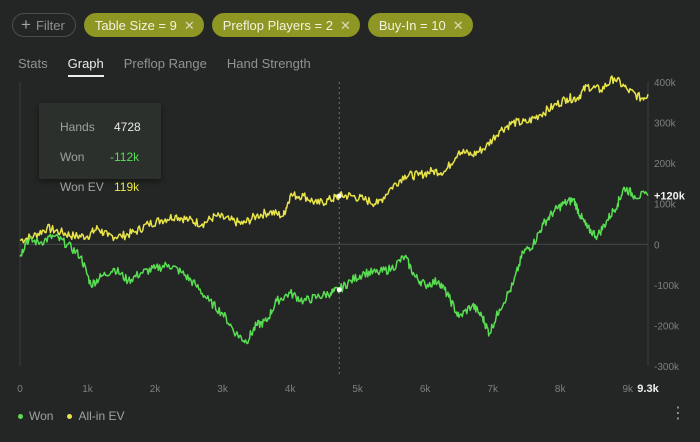  Describe the element at coordinates (135, 25) in the screenshot. I see `chip-label: Table Size = 9` at that location.